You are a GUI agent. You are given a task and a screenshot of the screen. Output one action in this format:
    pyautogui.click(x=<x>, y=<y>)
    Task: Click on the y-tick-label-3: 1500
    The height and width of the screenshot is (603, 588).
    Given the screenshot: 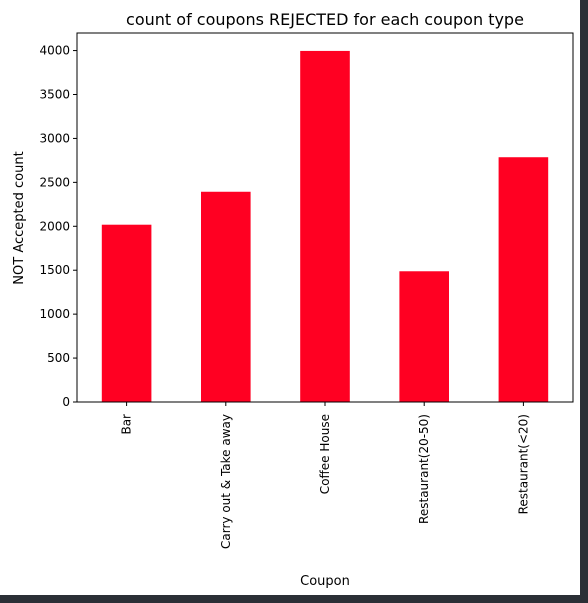 What is the action you would take?
    pyautogui.click(x=54, y=270)
    